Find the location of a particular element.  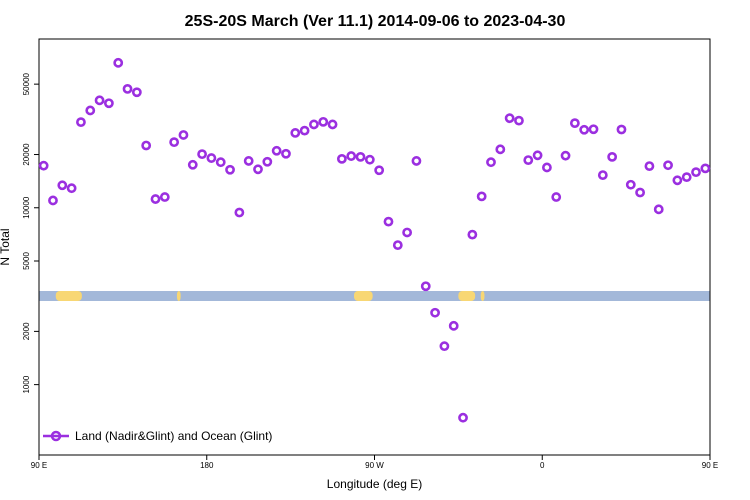

legend: Land (Nadir&Glint) and Ocean (Glint) is located at coordinates (157, 436).